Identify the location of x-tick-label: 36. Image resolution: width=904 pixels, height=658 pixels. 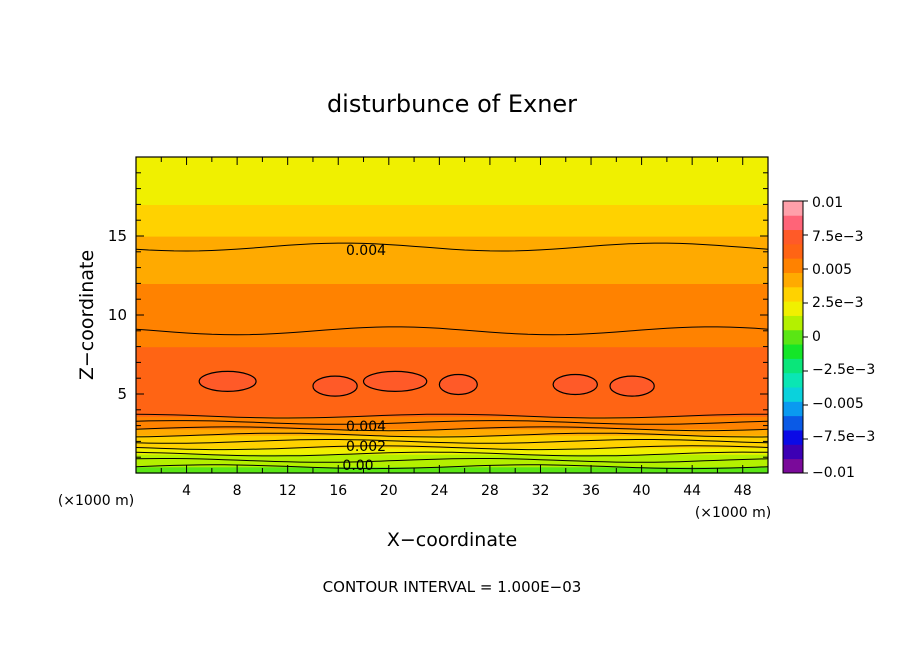
(591, 491).